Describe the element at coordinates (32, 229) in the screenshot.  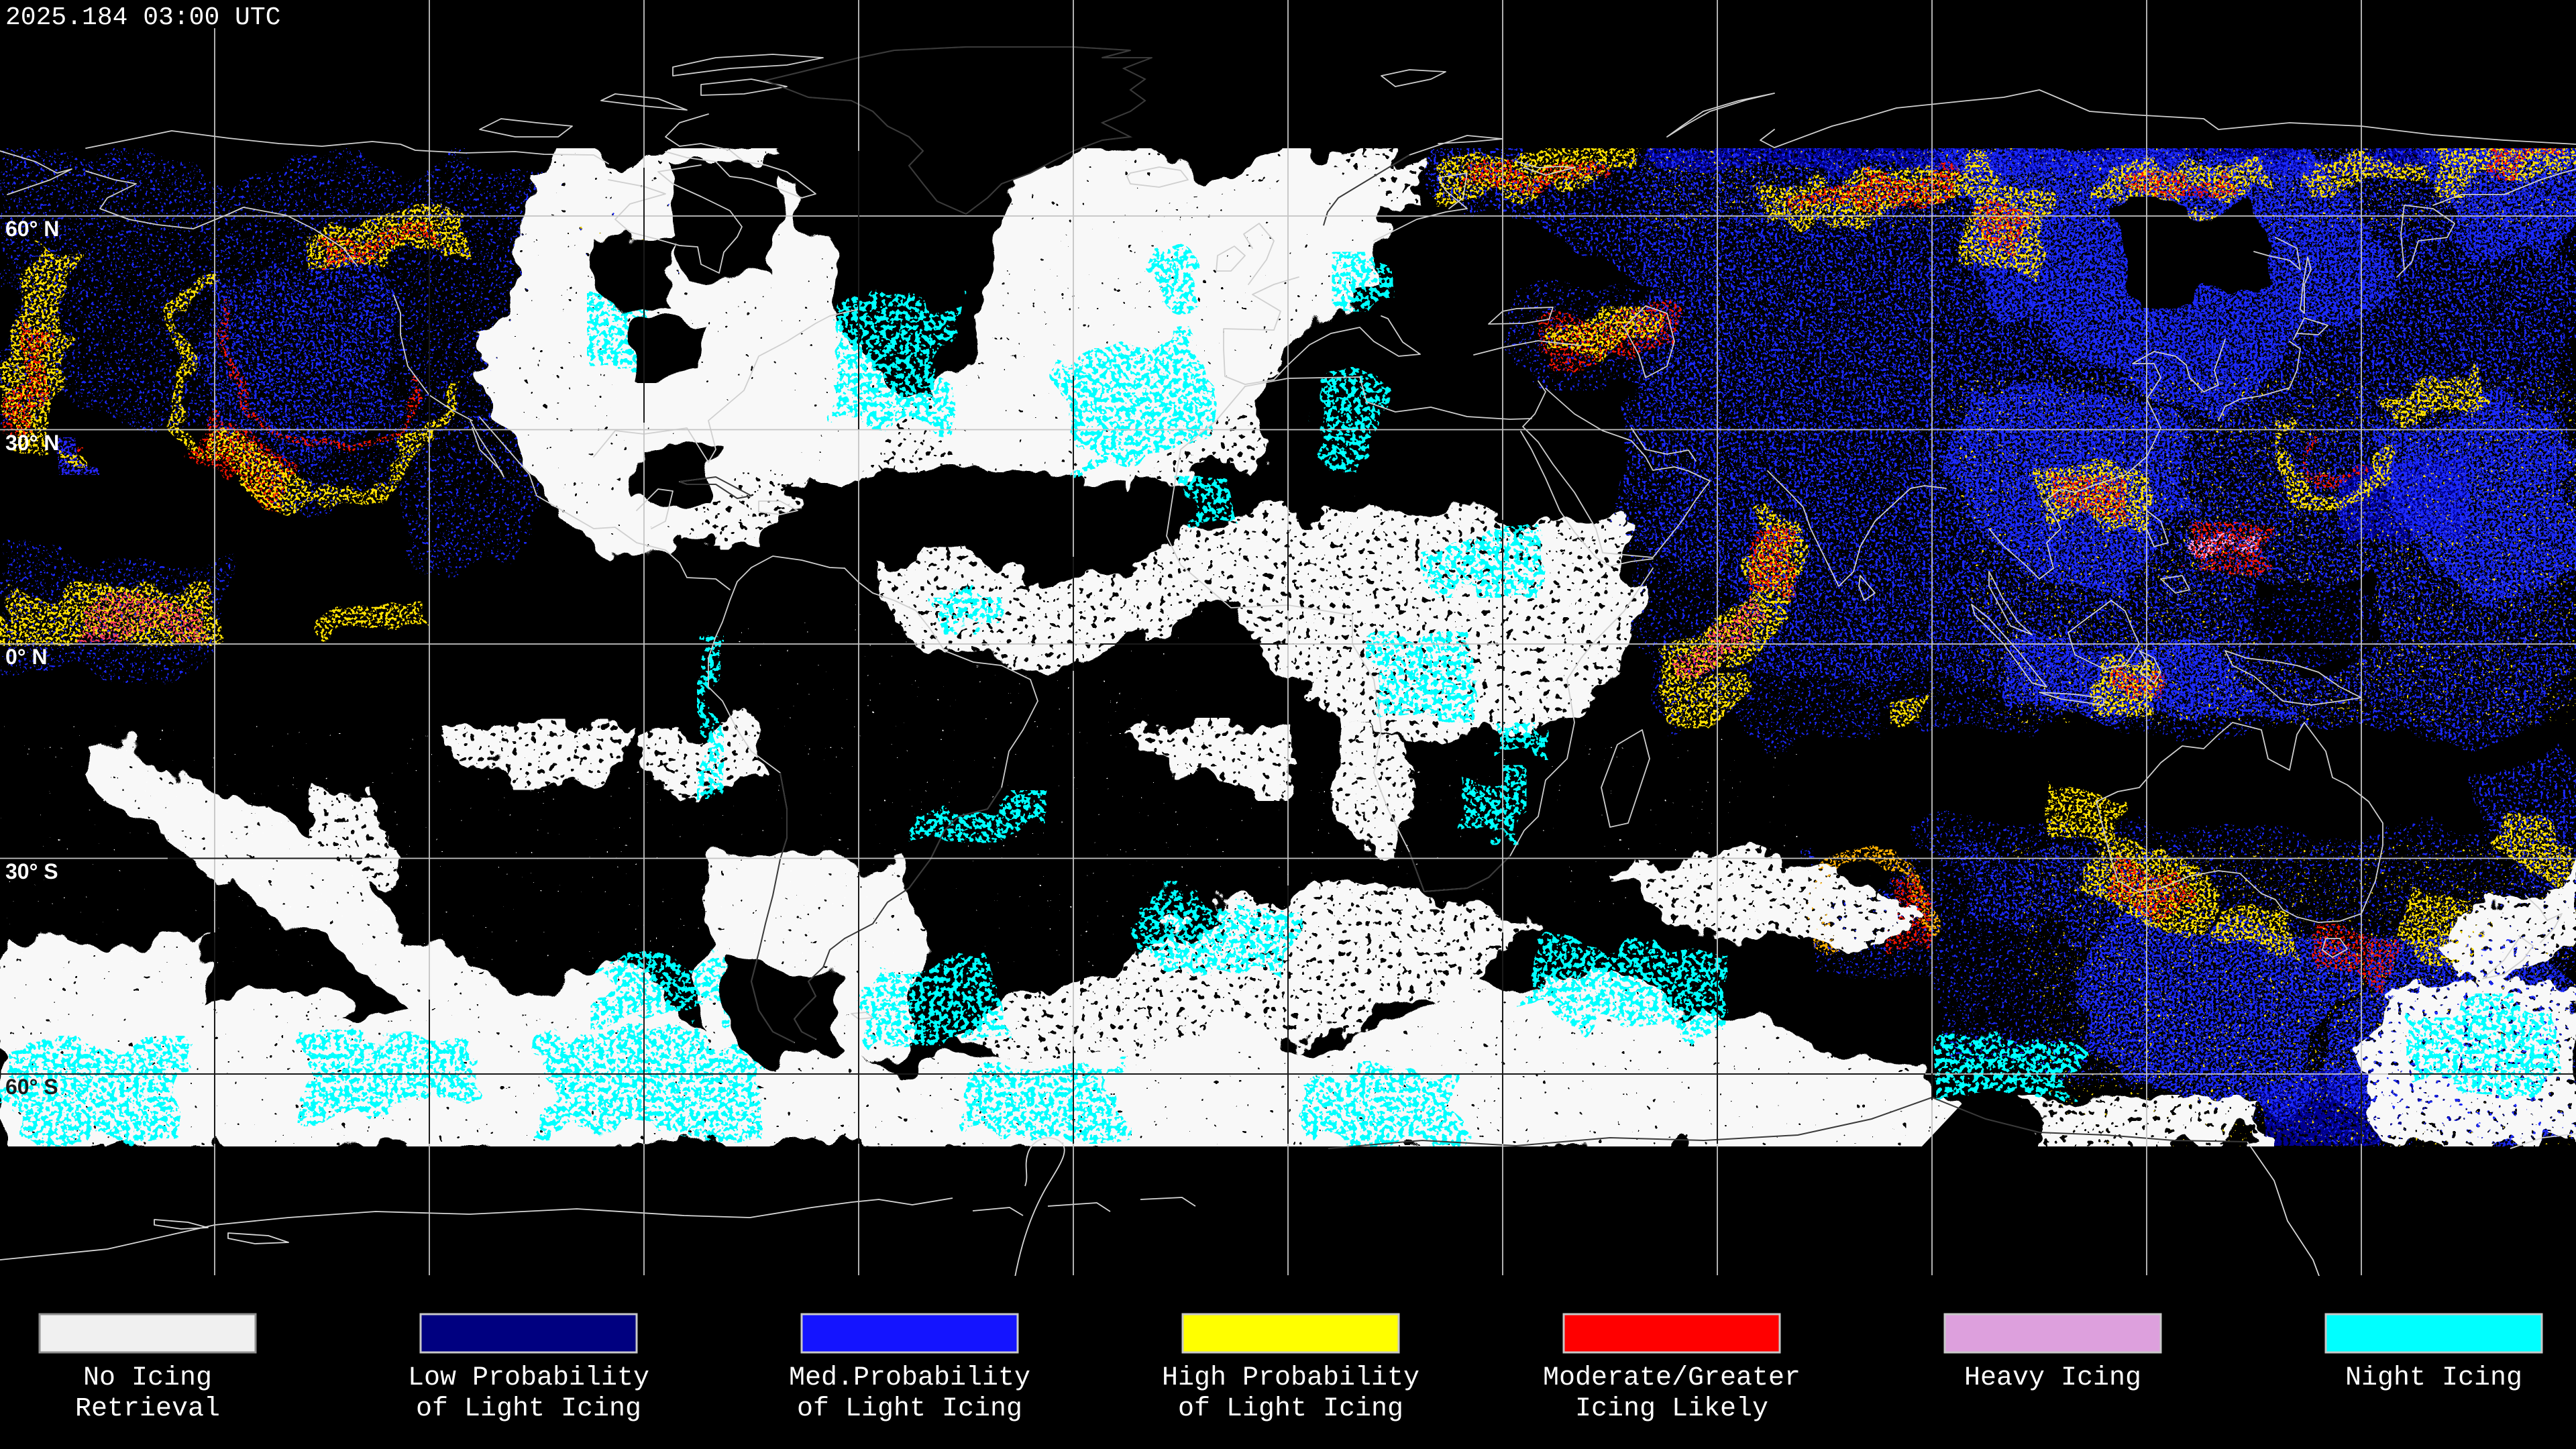
I see `svg-text: 60° N` at that location.